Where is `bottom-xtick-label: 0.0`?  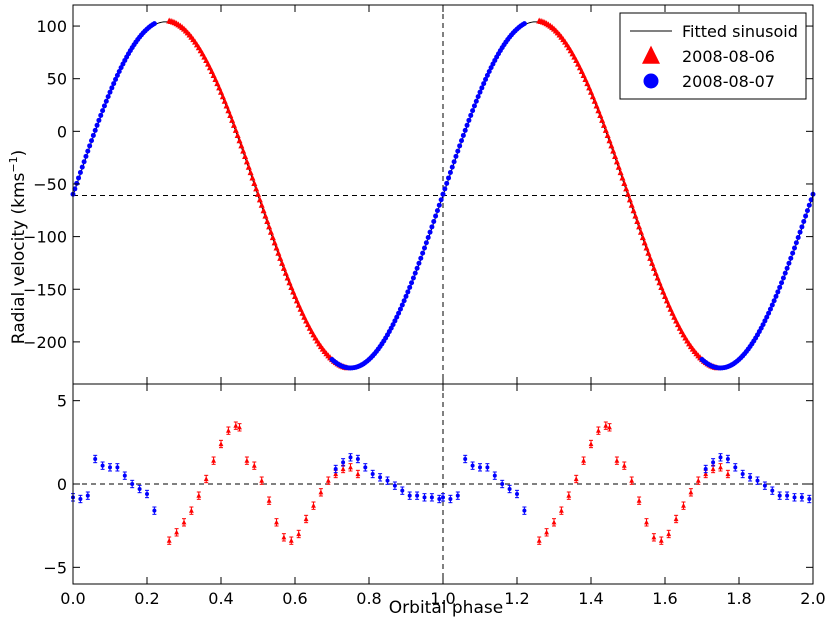
bottom-xtick-label: 0.0 is located at coordinates (72, 598).